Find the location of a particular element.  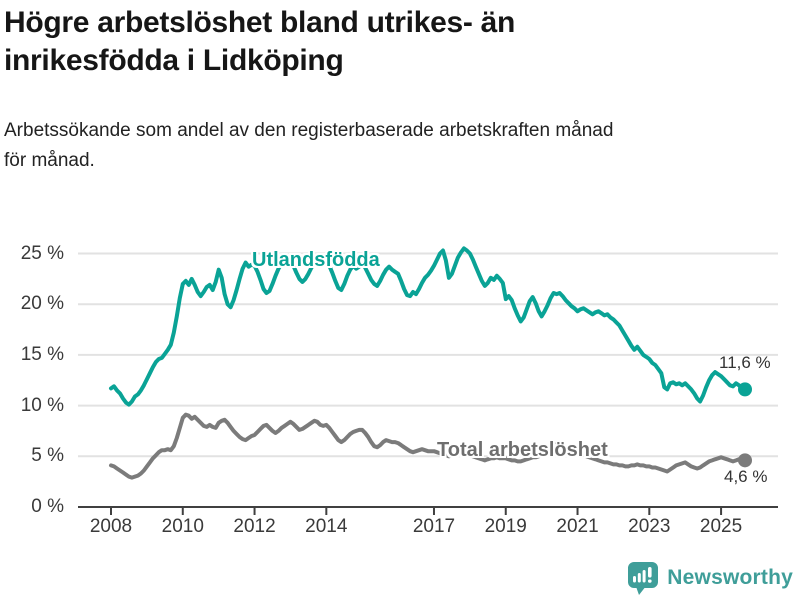

end-value-label-total: 4,6 % is located at coordinates (746, 476).